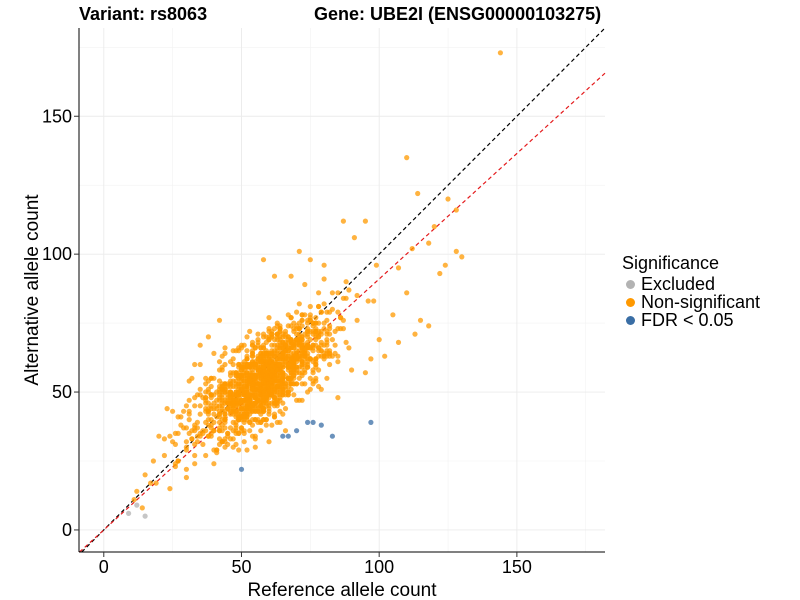 The image size is (800, 600). Describe the element at coordinates (145, 516) in the screenshot. I see `point-excluded` at that location.